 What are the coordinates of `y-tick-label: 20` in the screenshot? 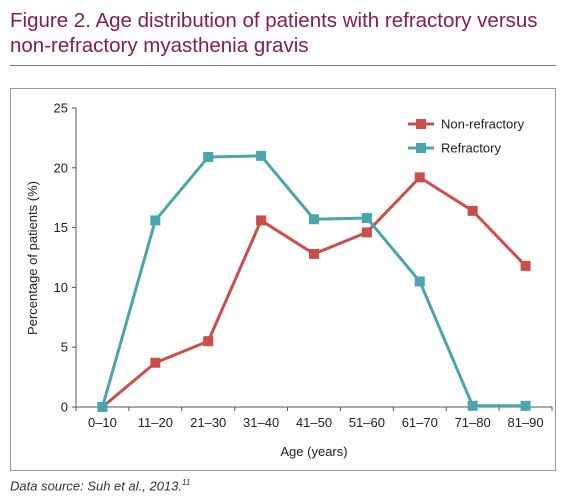 It's located at (61, 167).